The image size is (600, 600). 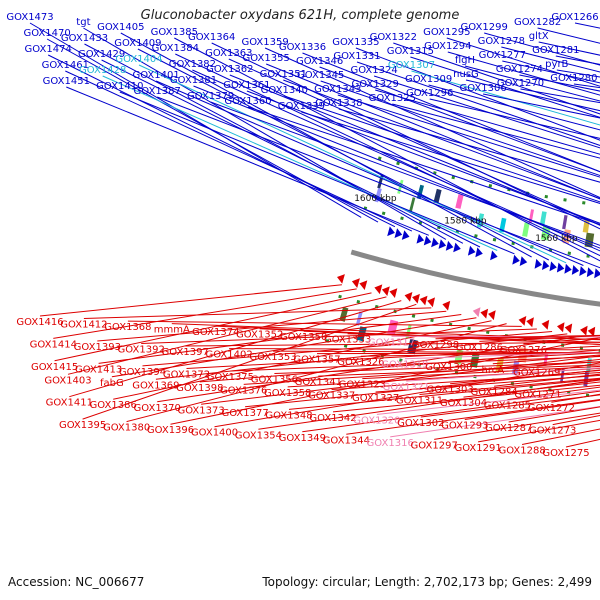 What do you see at coordinates (274, 380) in the screenshot?
I see `gene-label: GOX1356` at bounding box center [274, 380].